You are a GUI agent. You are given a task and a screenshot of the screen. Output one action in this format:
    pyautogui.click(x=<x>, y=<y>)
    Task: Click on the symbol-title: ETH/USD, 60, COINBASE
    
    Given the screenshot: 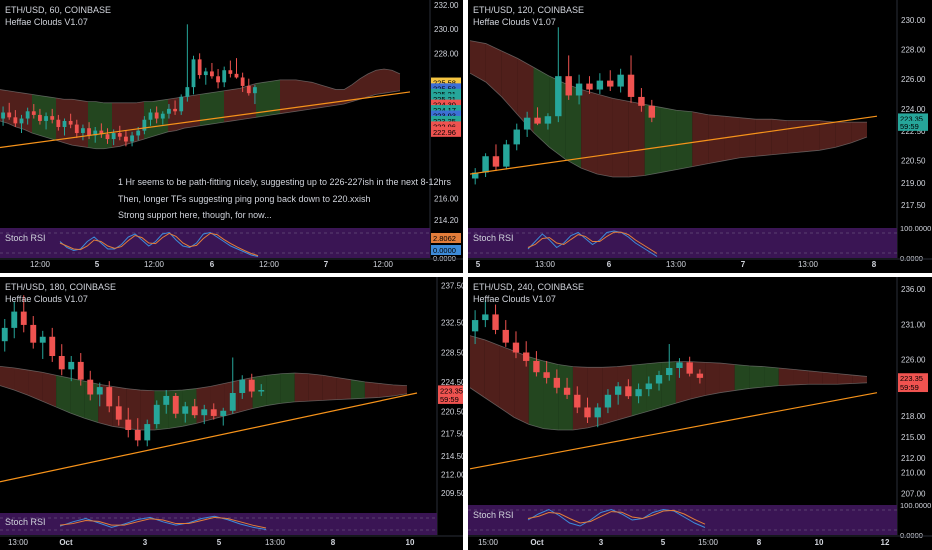 What is the action you would take?
    pyautogui.click(x=58, y=10)
    